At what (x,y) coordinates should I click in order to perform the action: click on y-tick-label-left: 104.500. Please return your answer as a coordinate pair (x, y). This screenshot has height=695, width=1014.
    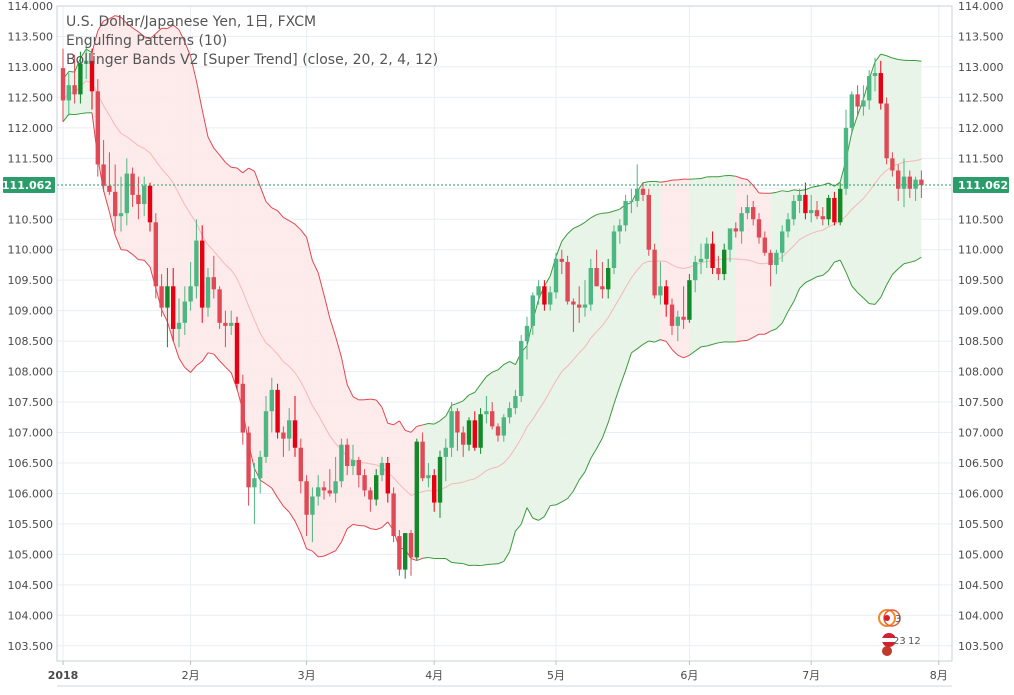
    Looking at the image, I should click on (31, 585).